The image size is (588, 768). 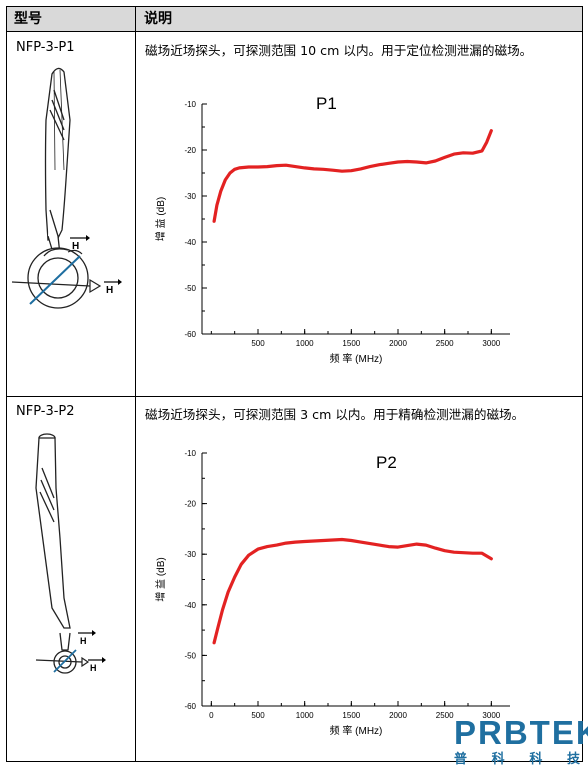 What do you see at coordinates (326, 103) in the screenshot?
I see `chart-title: P1` at bounding box center [326, 103].